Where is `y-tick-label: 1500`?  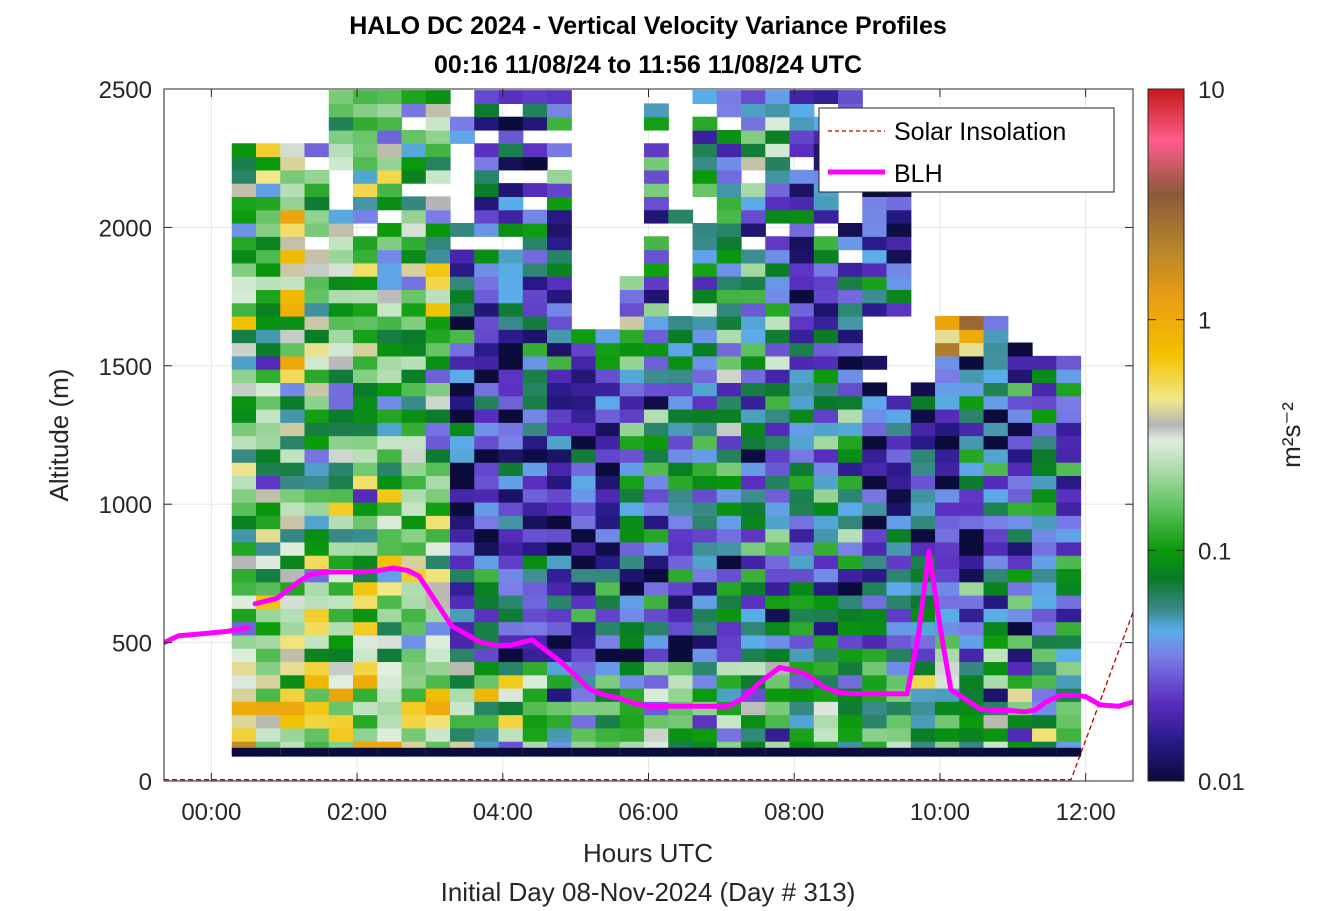
y-tick-label: 1500 is located at coordinates (125, 367).